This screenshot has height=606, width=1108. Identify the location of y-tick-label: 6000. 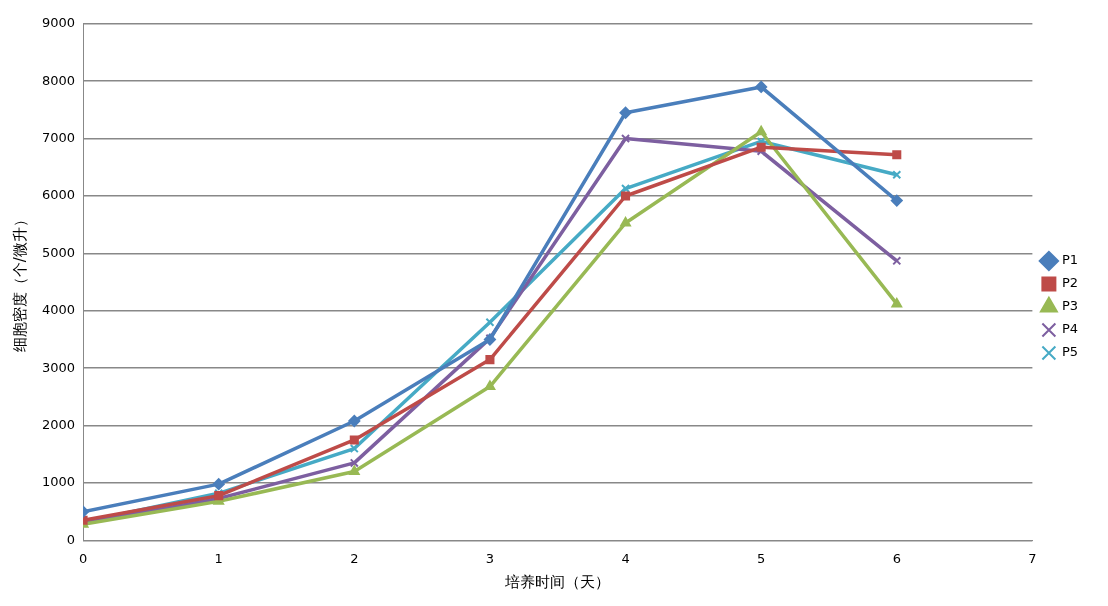
(58, 195).